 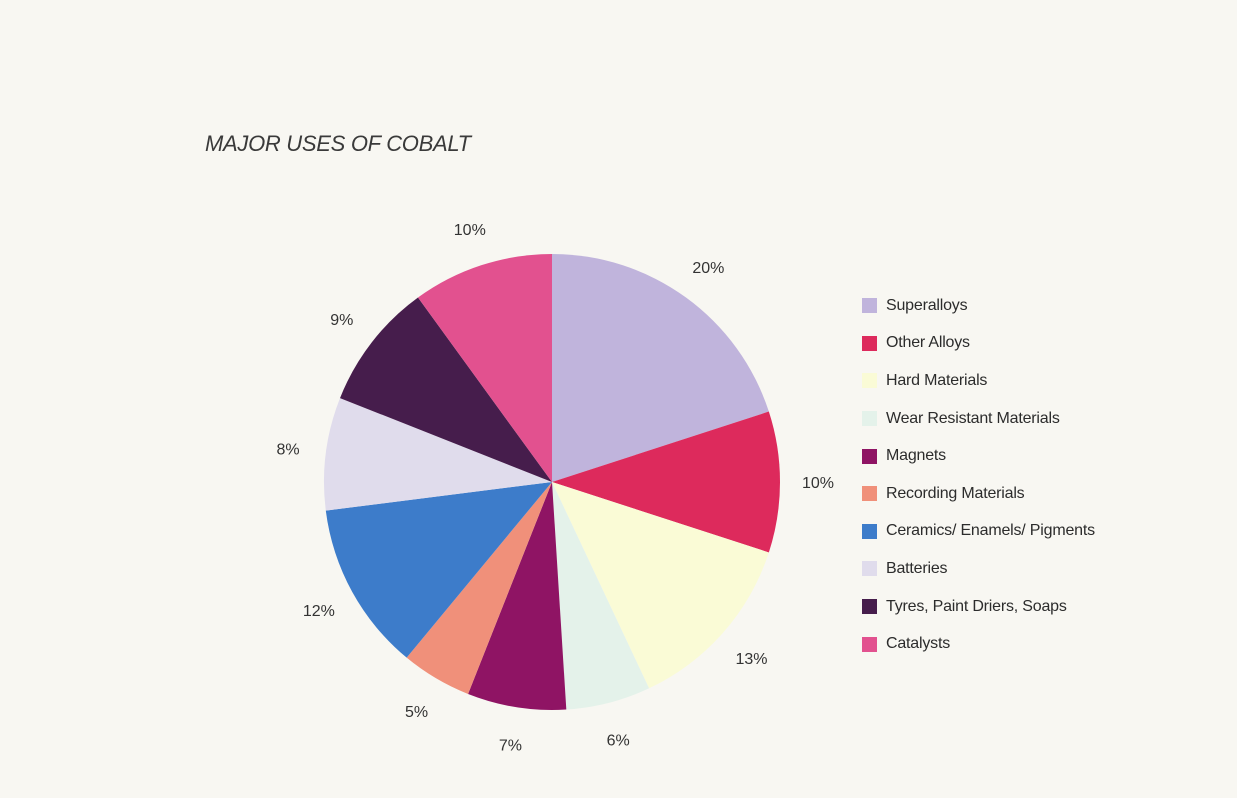 What do you see at coordinates (928, 343) in the screenshot?
I see `legend-label: Other Alloys` at bounding box center [928, 343].